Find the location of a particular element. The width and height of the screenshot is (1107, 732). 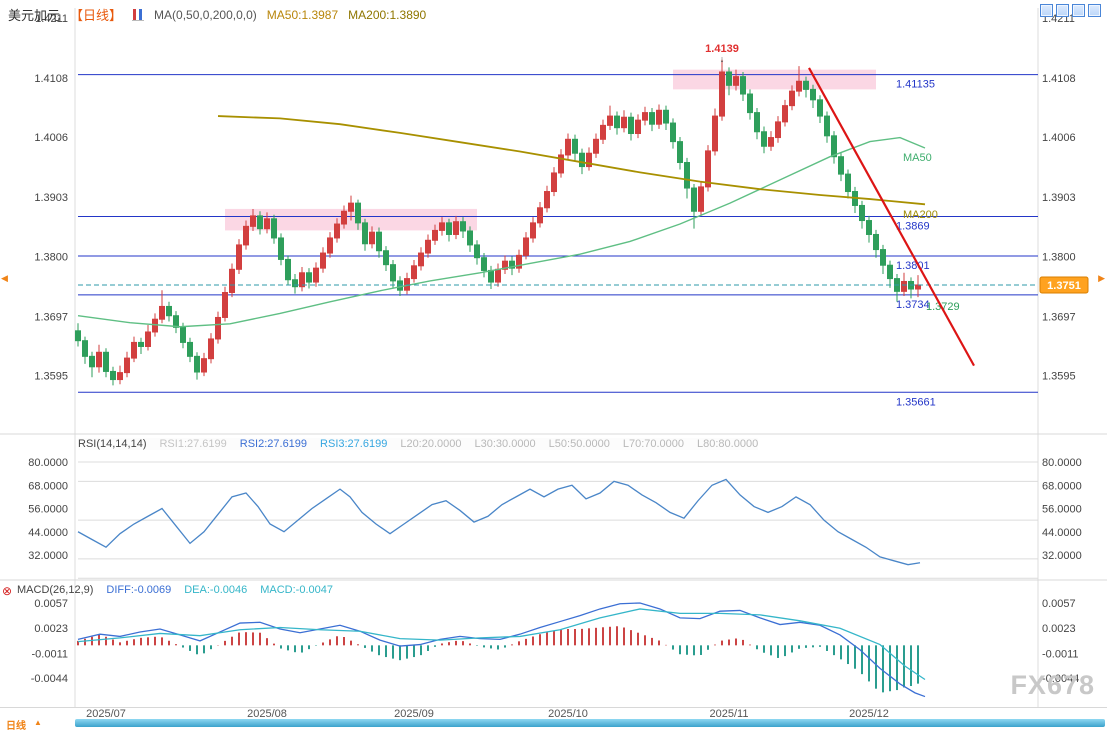

rsi-axis-label-left: 32.0000 is located at coordinates (48, 556).